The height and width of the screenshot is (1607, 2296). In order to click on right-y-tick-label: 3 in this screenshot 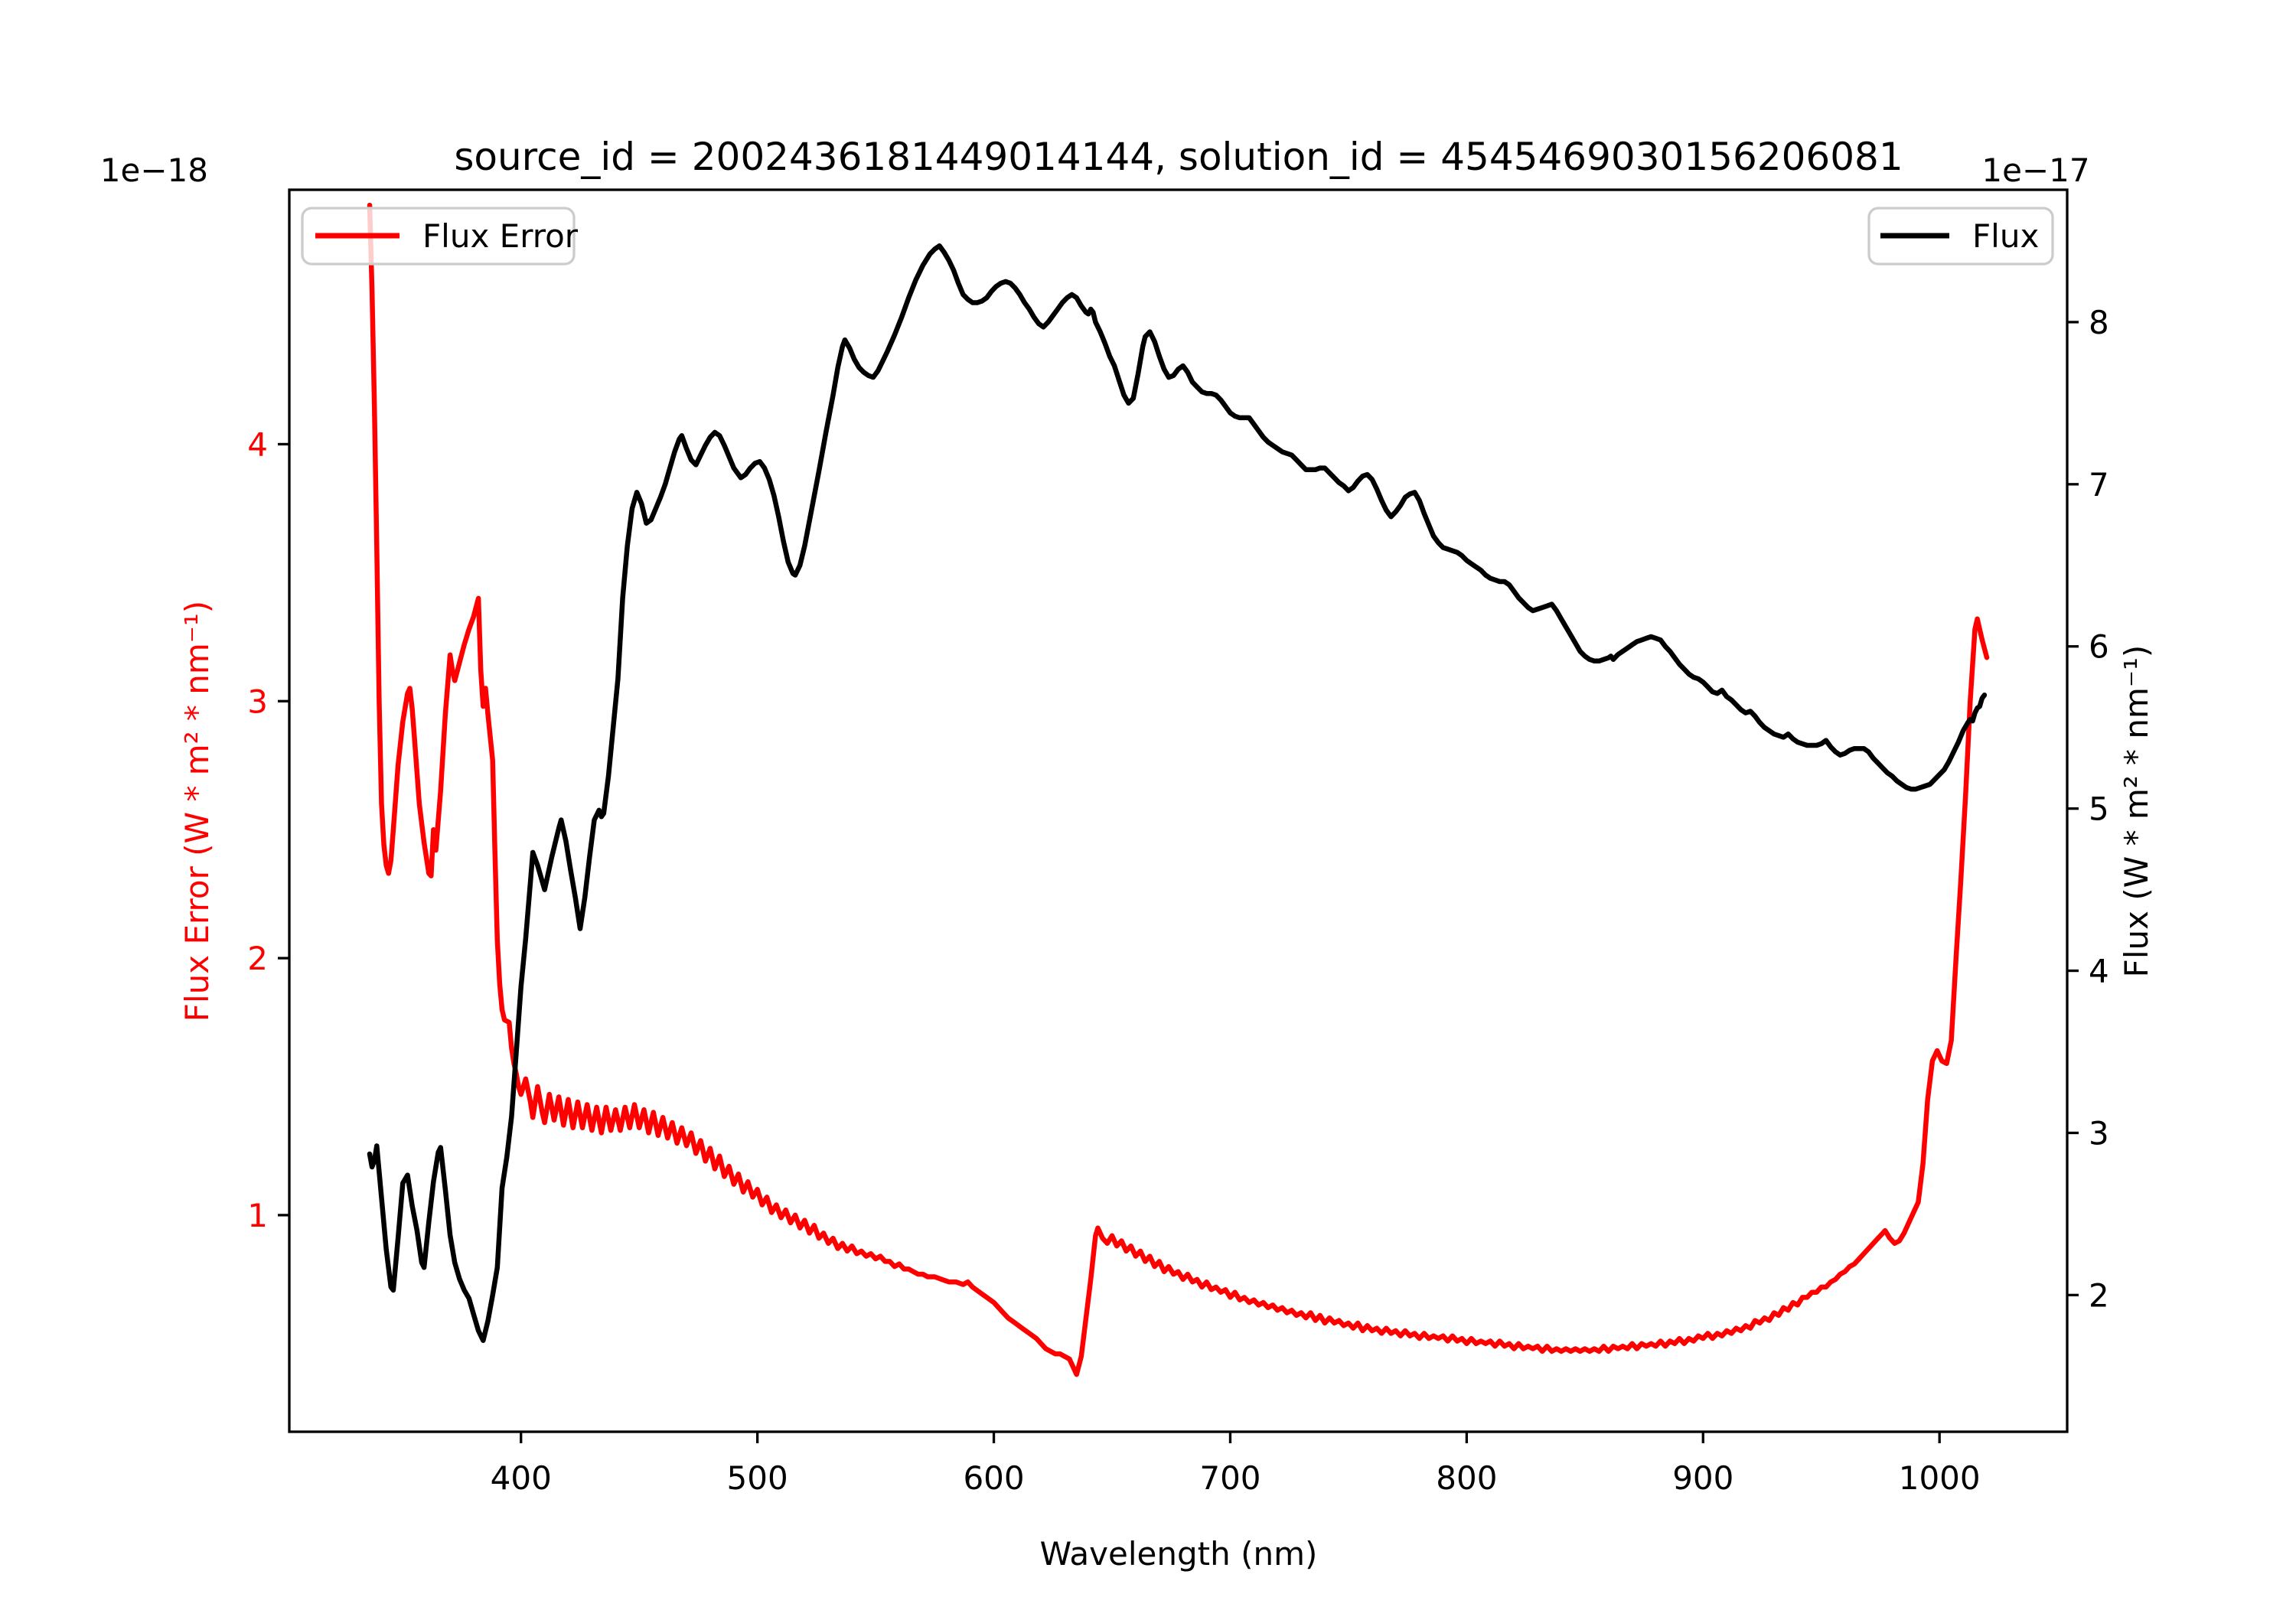, I will do `click(2099, 1133)`.